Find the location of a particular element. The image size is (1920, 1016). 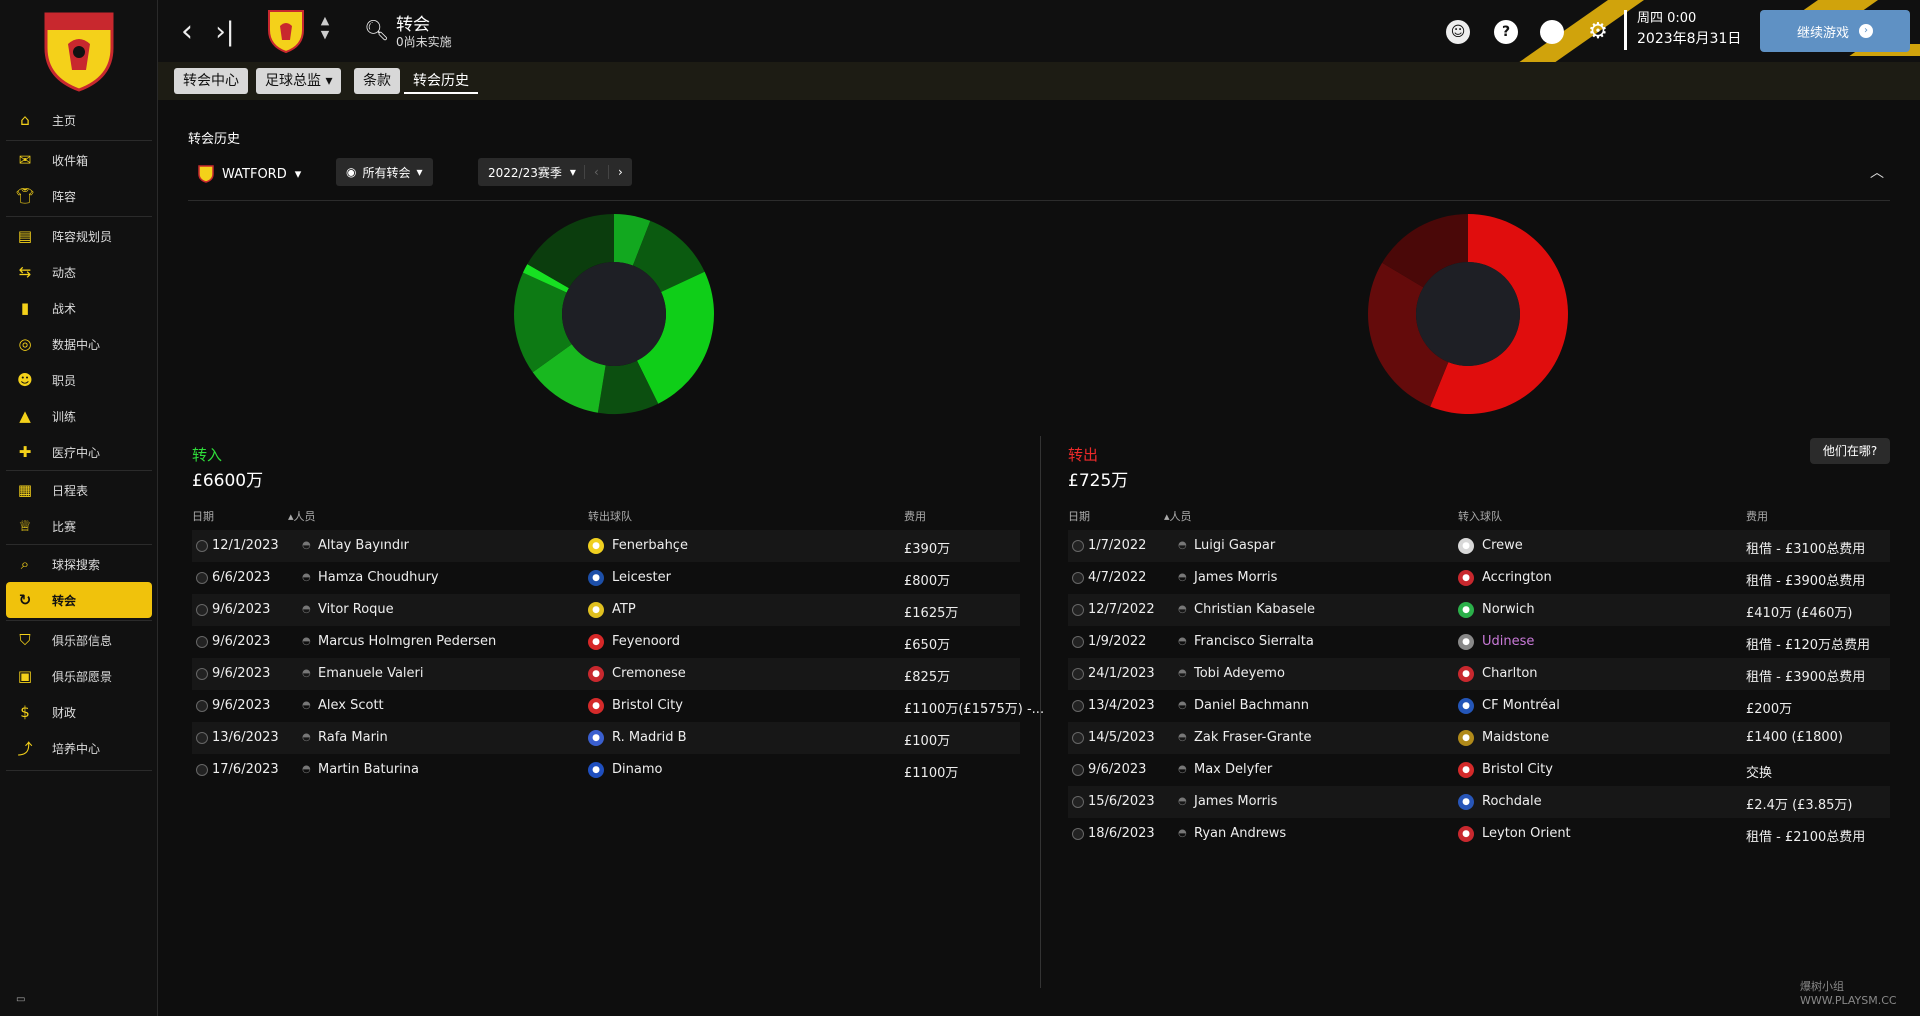

search-icon: 🔍︎ is located at coordinates (377, 30).